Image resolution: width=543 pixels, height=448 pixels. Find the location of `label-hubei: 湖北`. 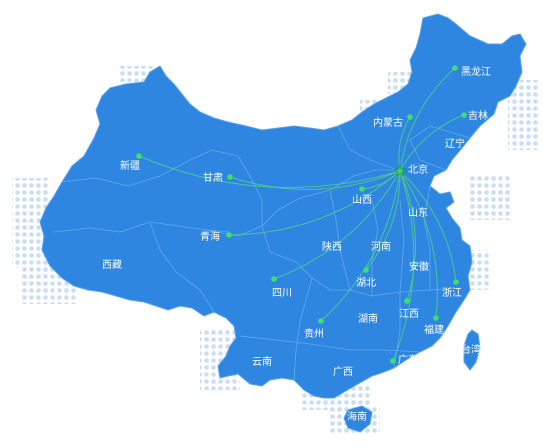

label-hubei: 湖北 is located at coordinates (366, 283).